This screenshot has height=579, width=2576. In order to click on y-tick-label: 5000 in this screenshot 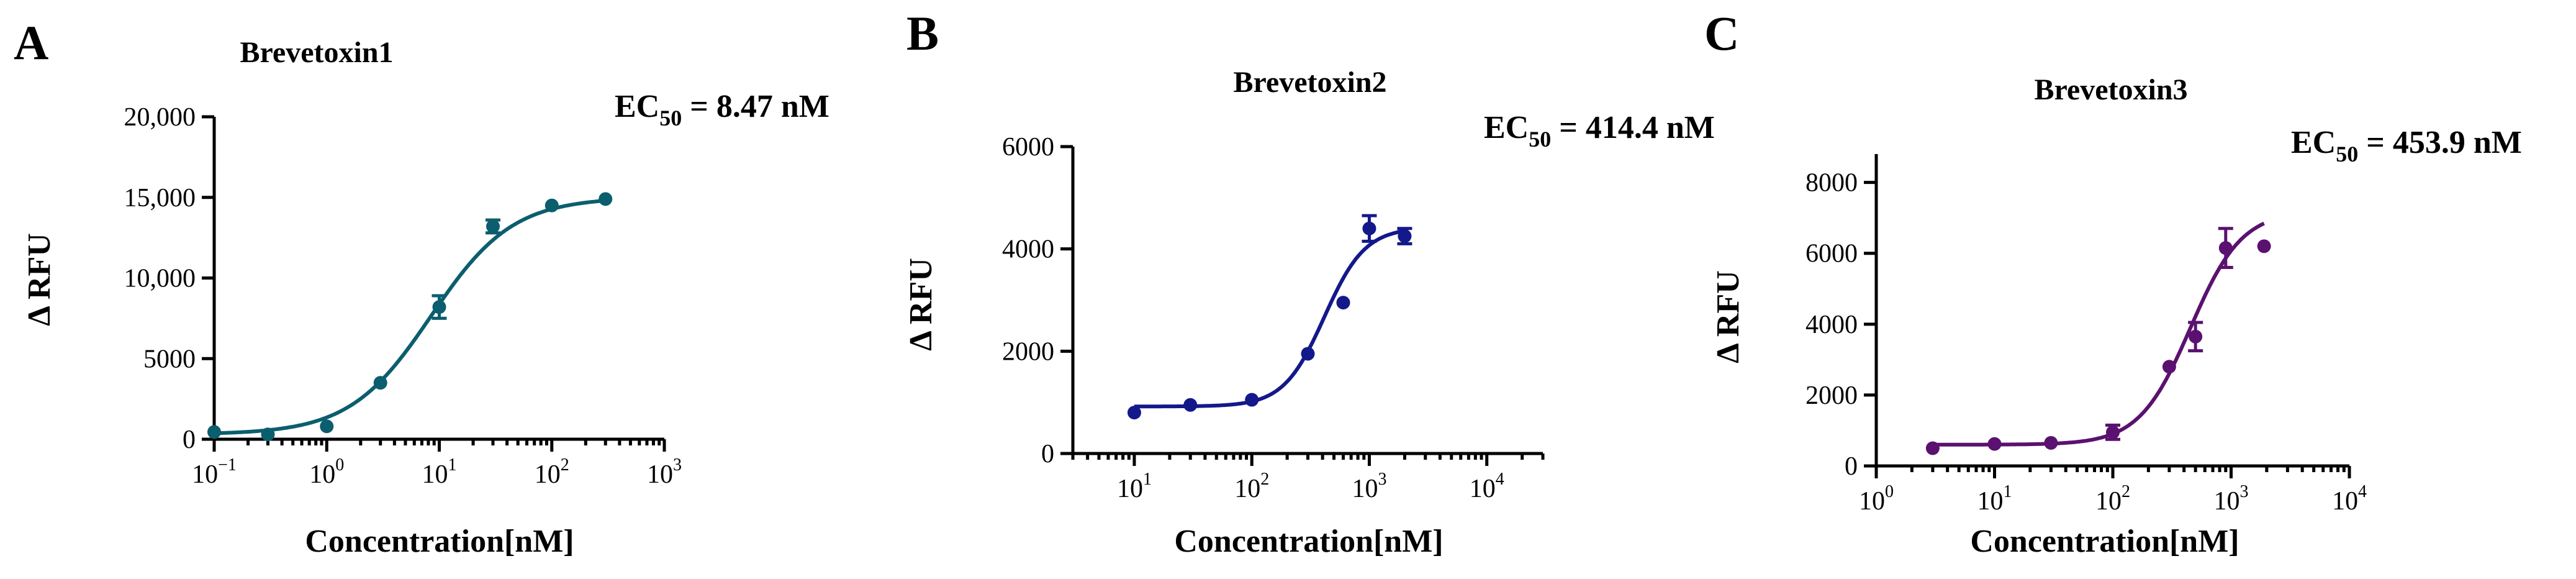, I will do `click(169, 359)`.